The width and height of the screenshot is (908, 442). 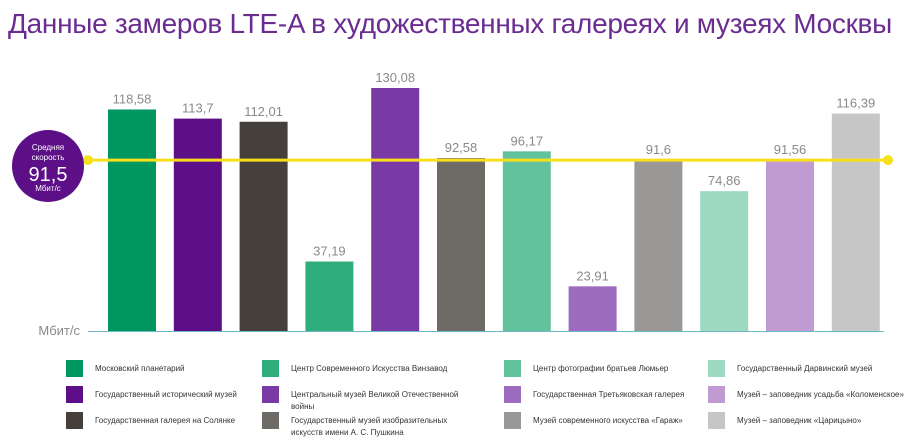 I want to click on legend-item: Государственная галерея на Солянке, so click(x=174, y=420).